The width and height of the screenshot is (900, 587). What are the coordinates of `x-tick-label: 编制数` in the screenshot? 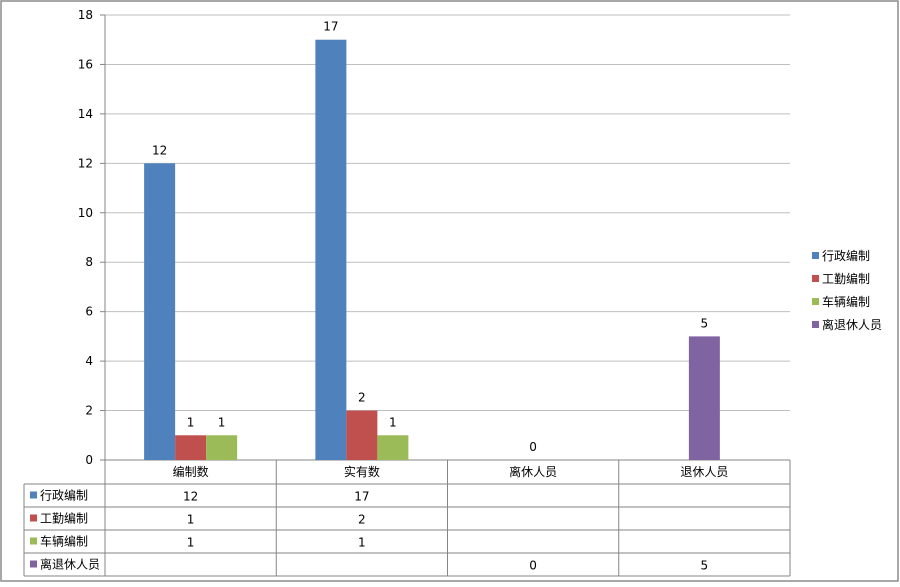 It's located at (191, 471).